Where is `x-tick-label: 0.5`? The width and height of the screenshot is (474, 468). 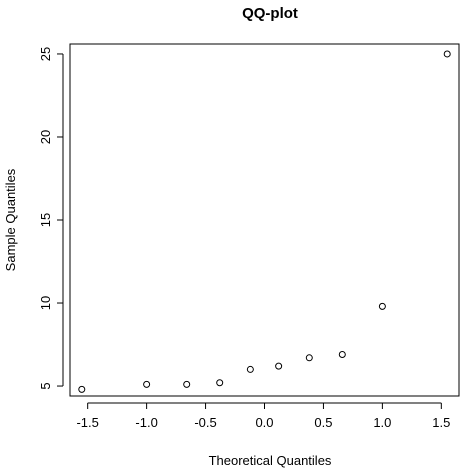 x-tick-label: 0.5 is located at coordinates (323, 422).